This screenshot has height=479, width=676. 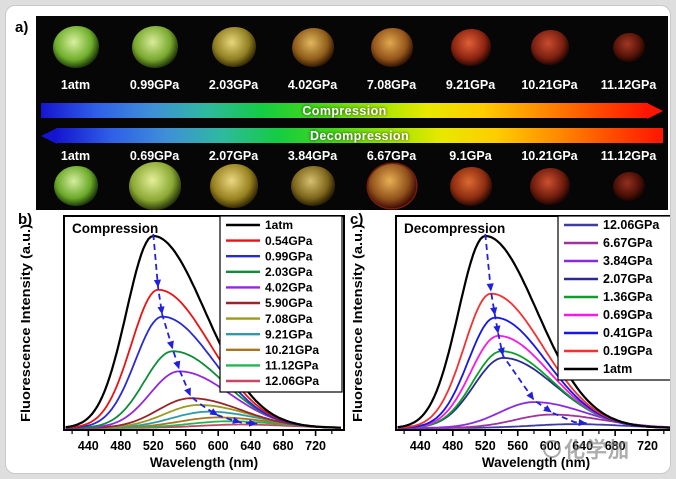 I want to click on pressure-label: 2.03GPa, so click(x=233, y=84).